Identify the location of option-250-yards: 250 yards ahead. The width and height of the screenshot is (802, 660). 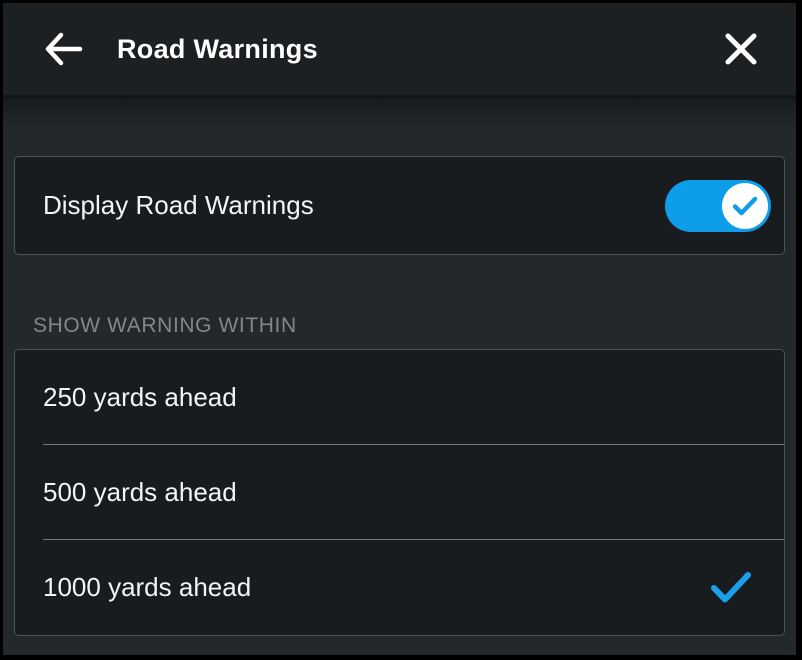
(399, 397).